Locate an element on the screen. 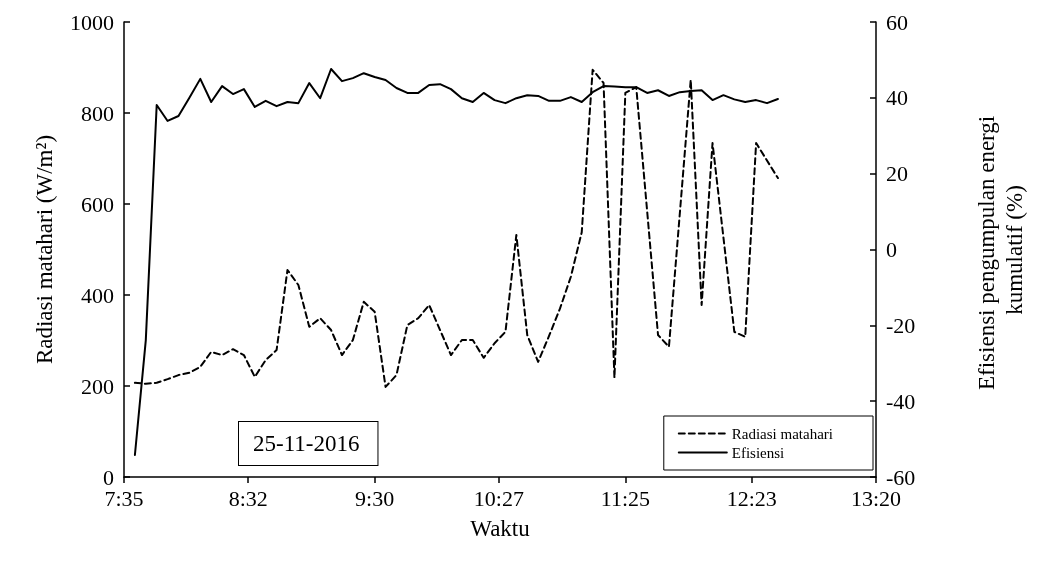  x-tick-label: 11:25 is located at coordinates (625, 498).